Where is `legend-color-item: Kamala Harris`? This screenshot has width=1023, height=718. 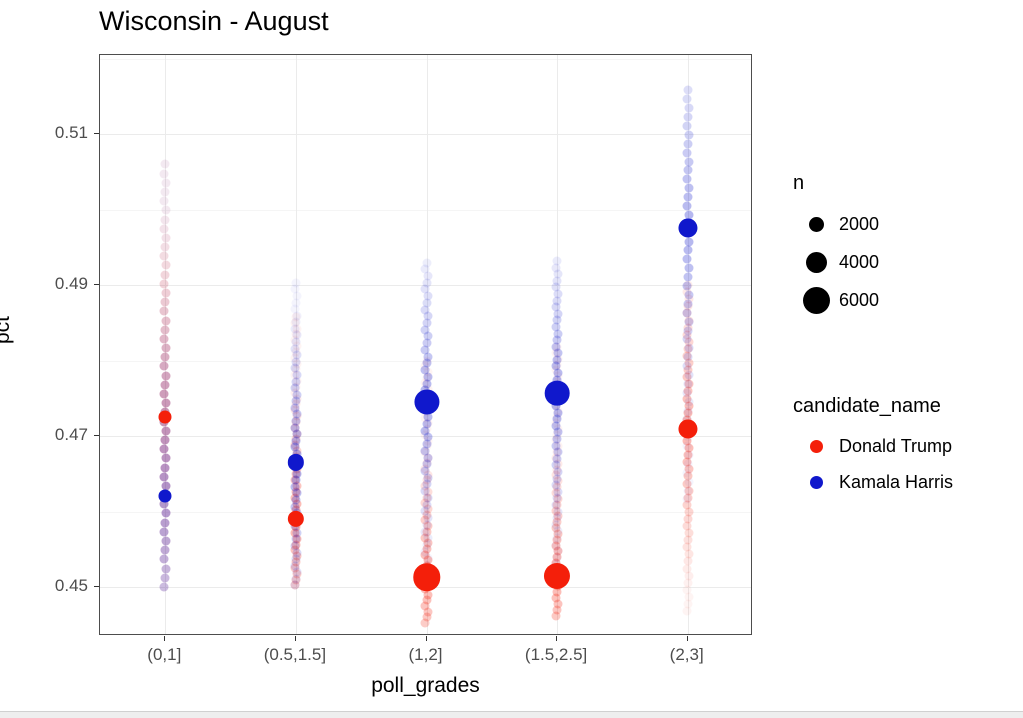
legend-color-item: Kamala Harris is located at coordinates (873, 482).